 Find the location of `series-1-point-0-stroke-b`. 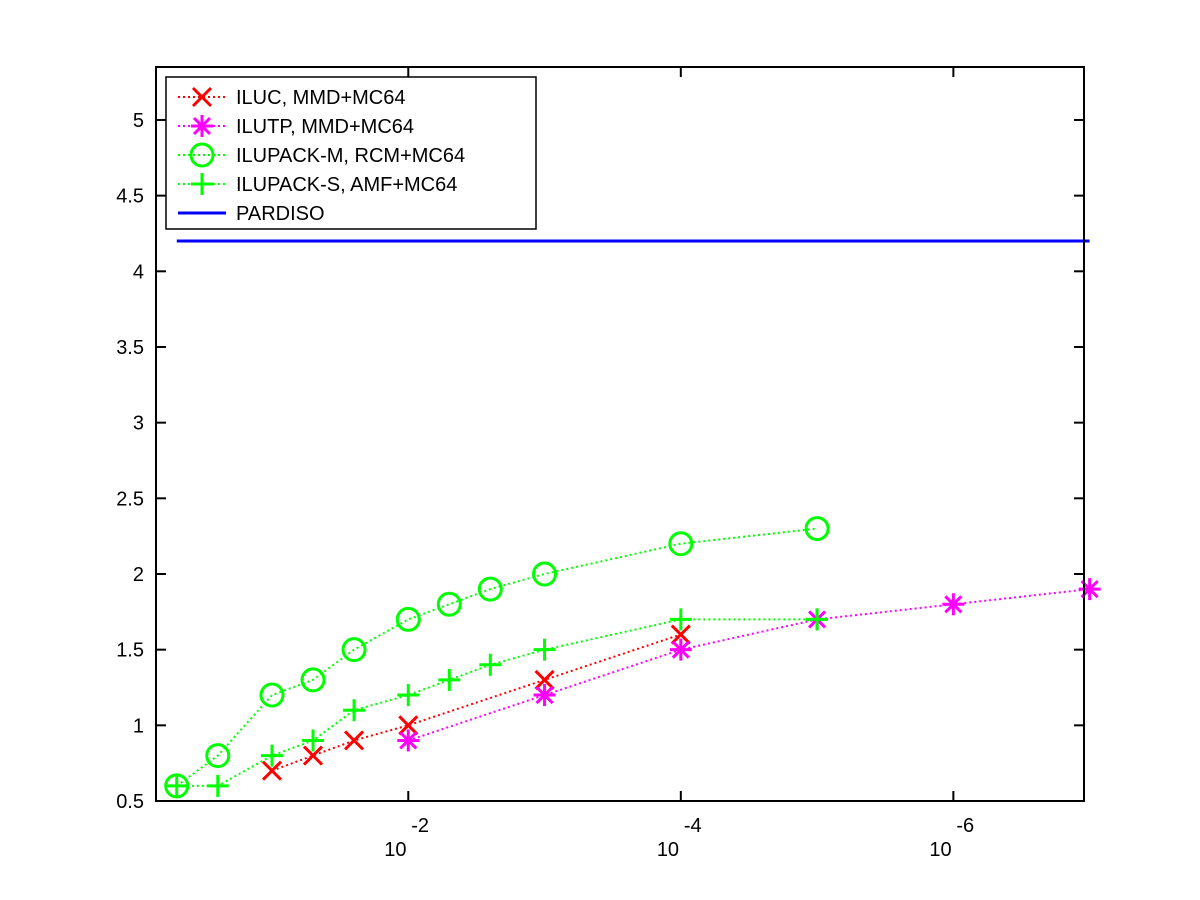

series-1-point-0-stroke-b is located at coordinates (408, 740).